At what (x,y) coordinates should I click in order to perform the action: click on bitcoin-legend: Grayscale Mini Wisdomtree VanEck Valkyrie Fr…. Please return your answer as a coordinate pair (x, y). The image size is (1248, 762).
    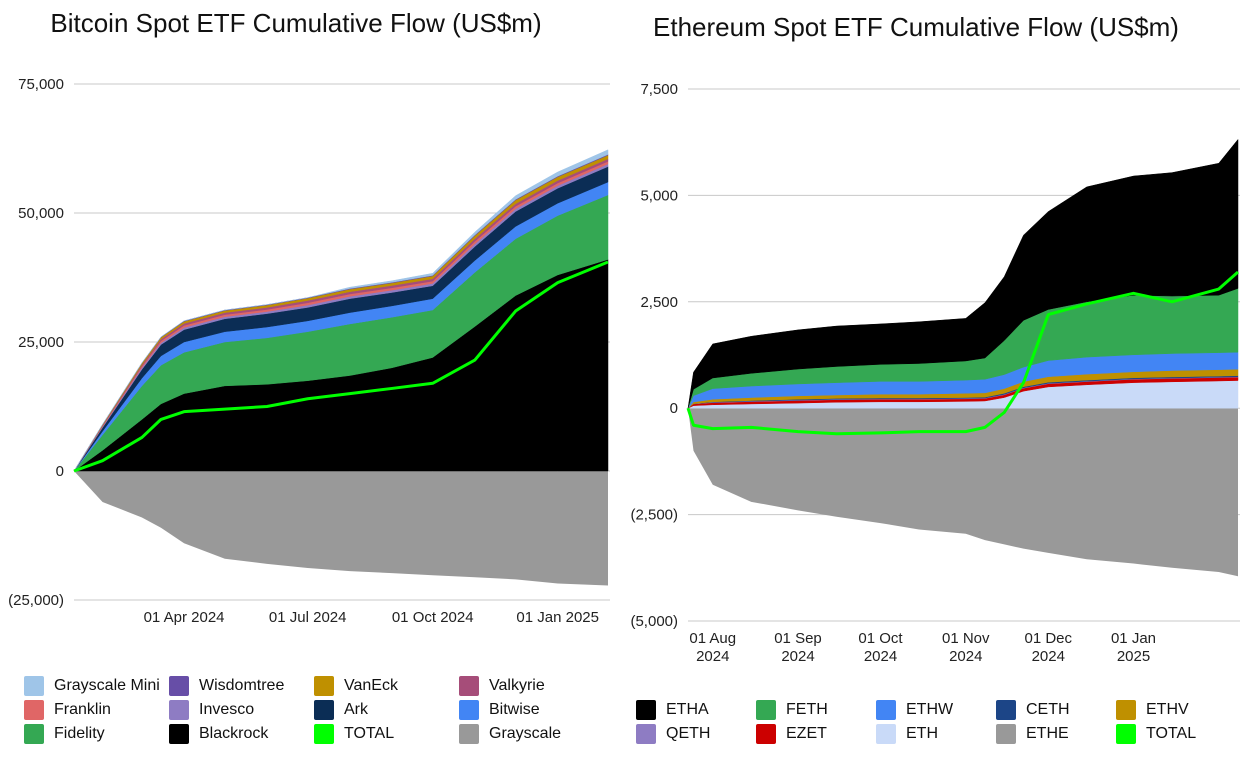
    Looking at the image, I should click on (314, 710).